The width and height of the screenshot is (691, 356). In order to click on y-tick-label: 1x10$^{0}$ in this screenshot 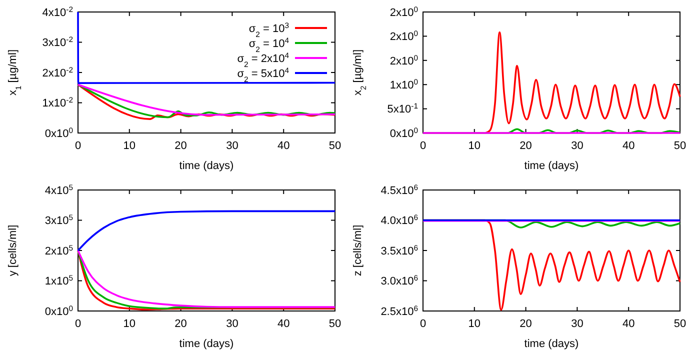, I will do `click(404, 84)`.